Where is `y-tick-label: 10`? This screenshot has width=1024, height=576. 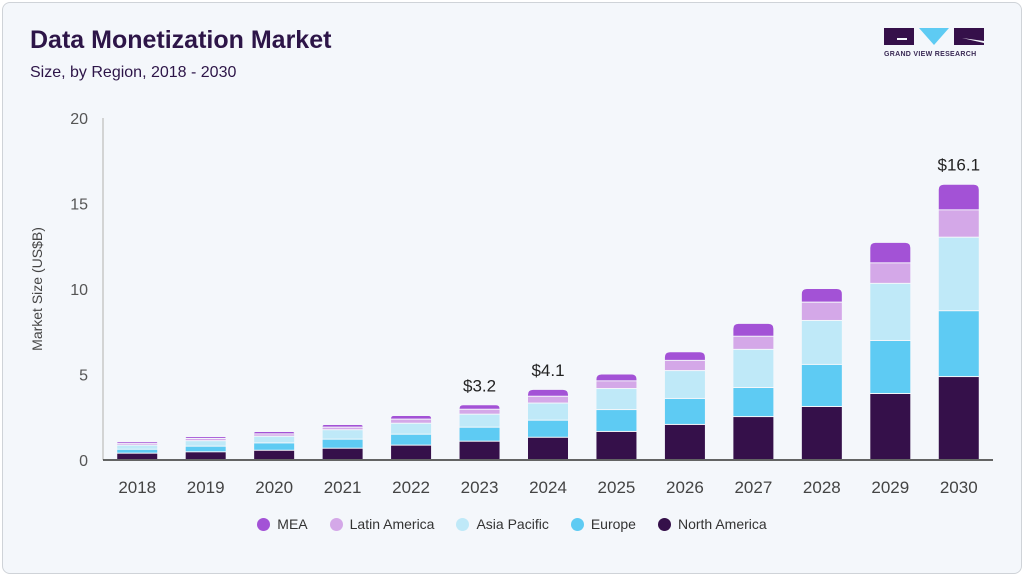
y-tick-label: 10 is located at coordinates (79, 290).